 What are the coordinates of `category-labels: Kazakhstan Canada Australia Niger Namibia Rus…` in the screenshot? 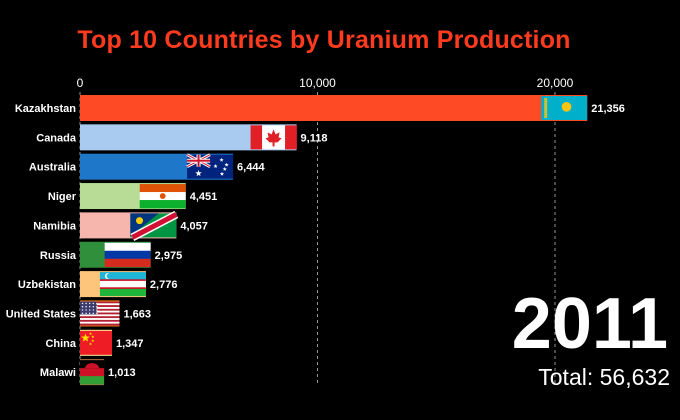 It's located at (41, 241).